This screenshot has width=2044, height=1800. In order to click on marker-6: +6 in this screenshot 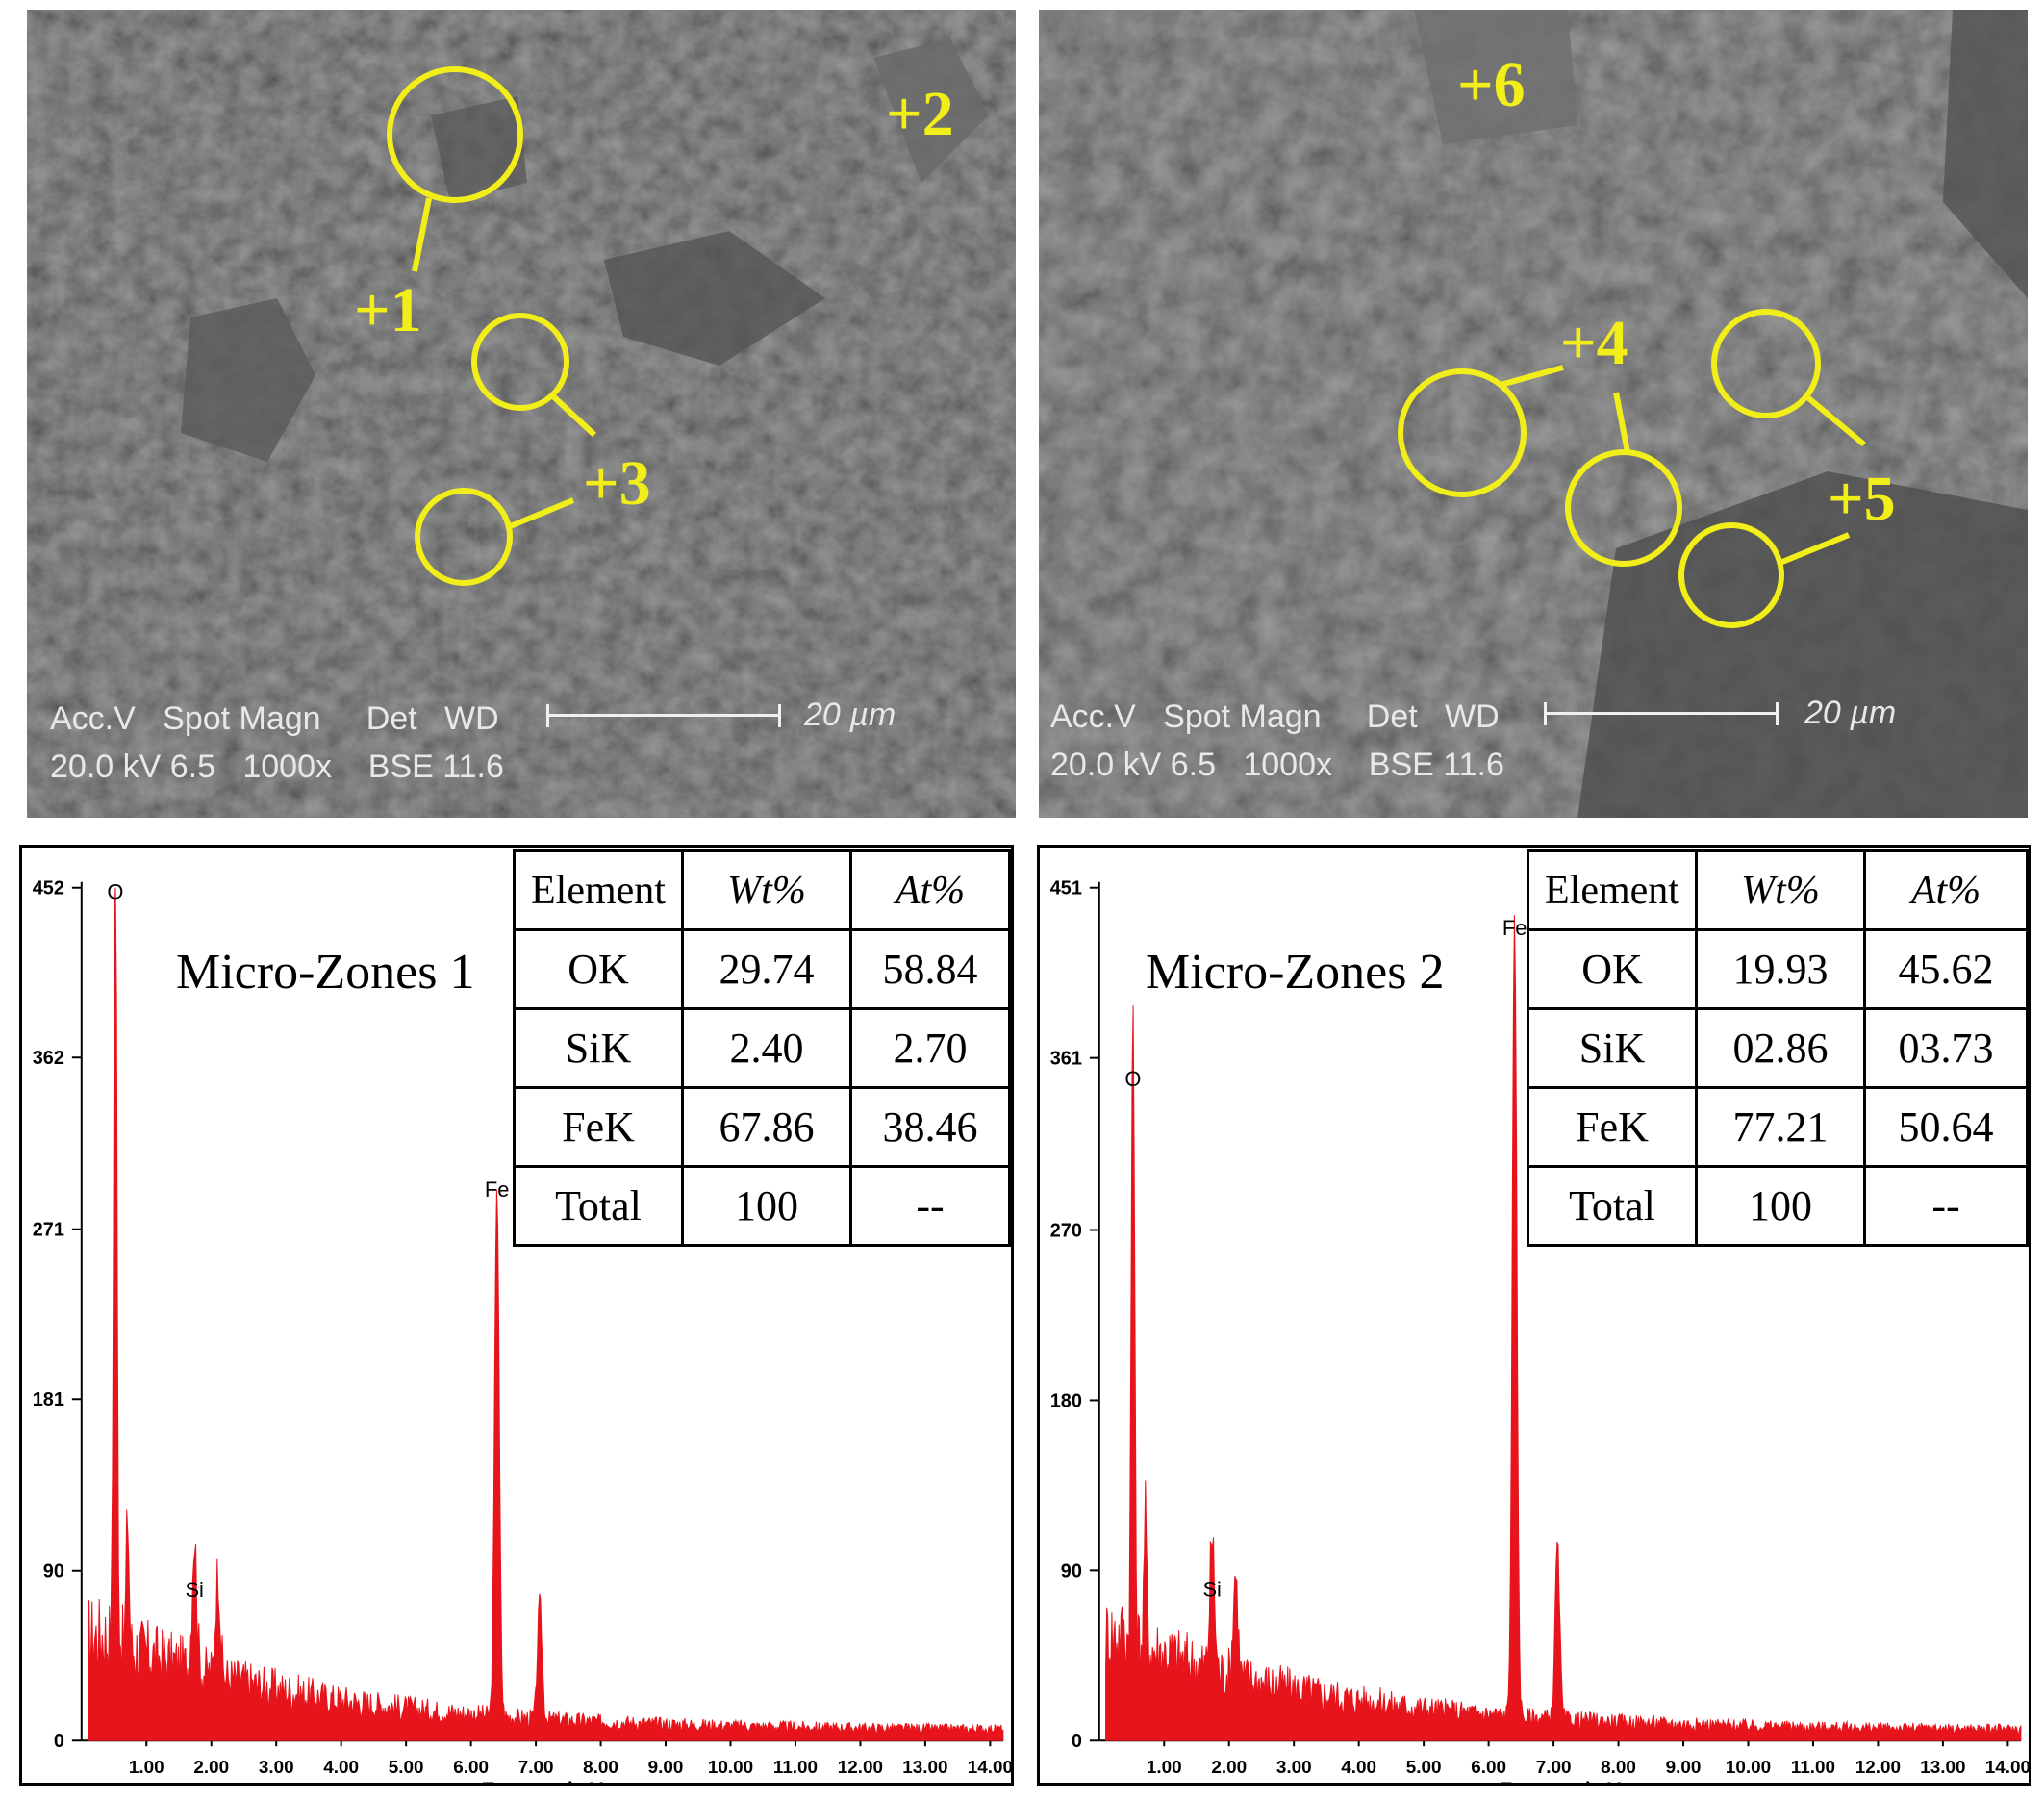, I will do `click(1492, 85)`.